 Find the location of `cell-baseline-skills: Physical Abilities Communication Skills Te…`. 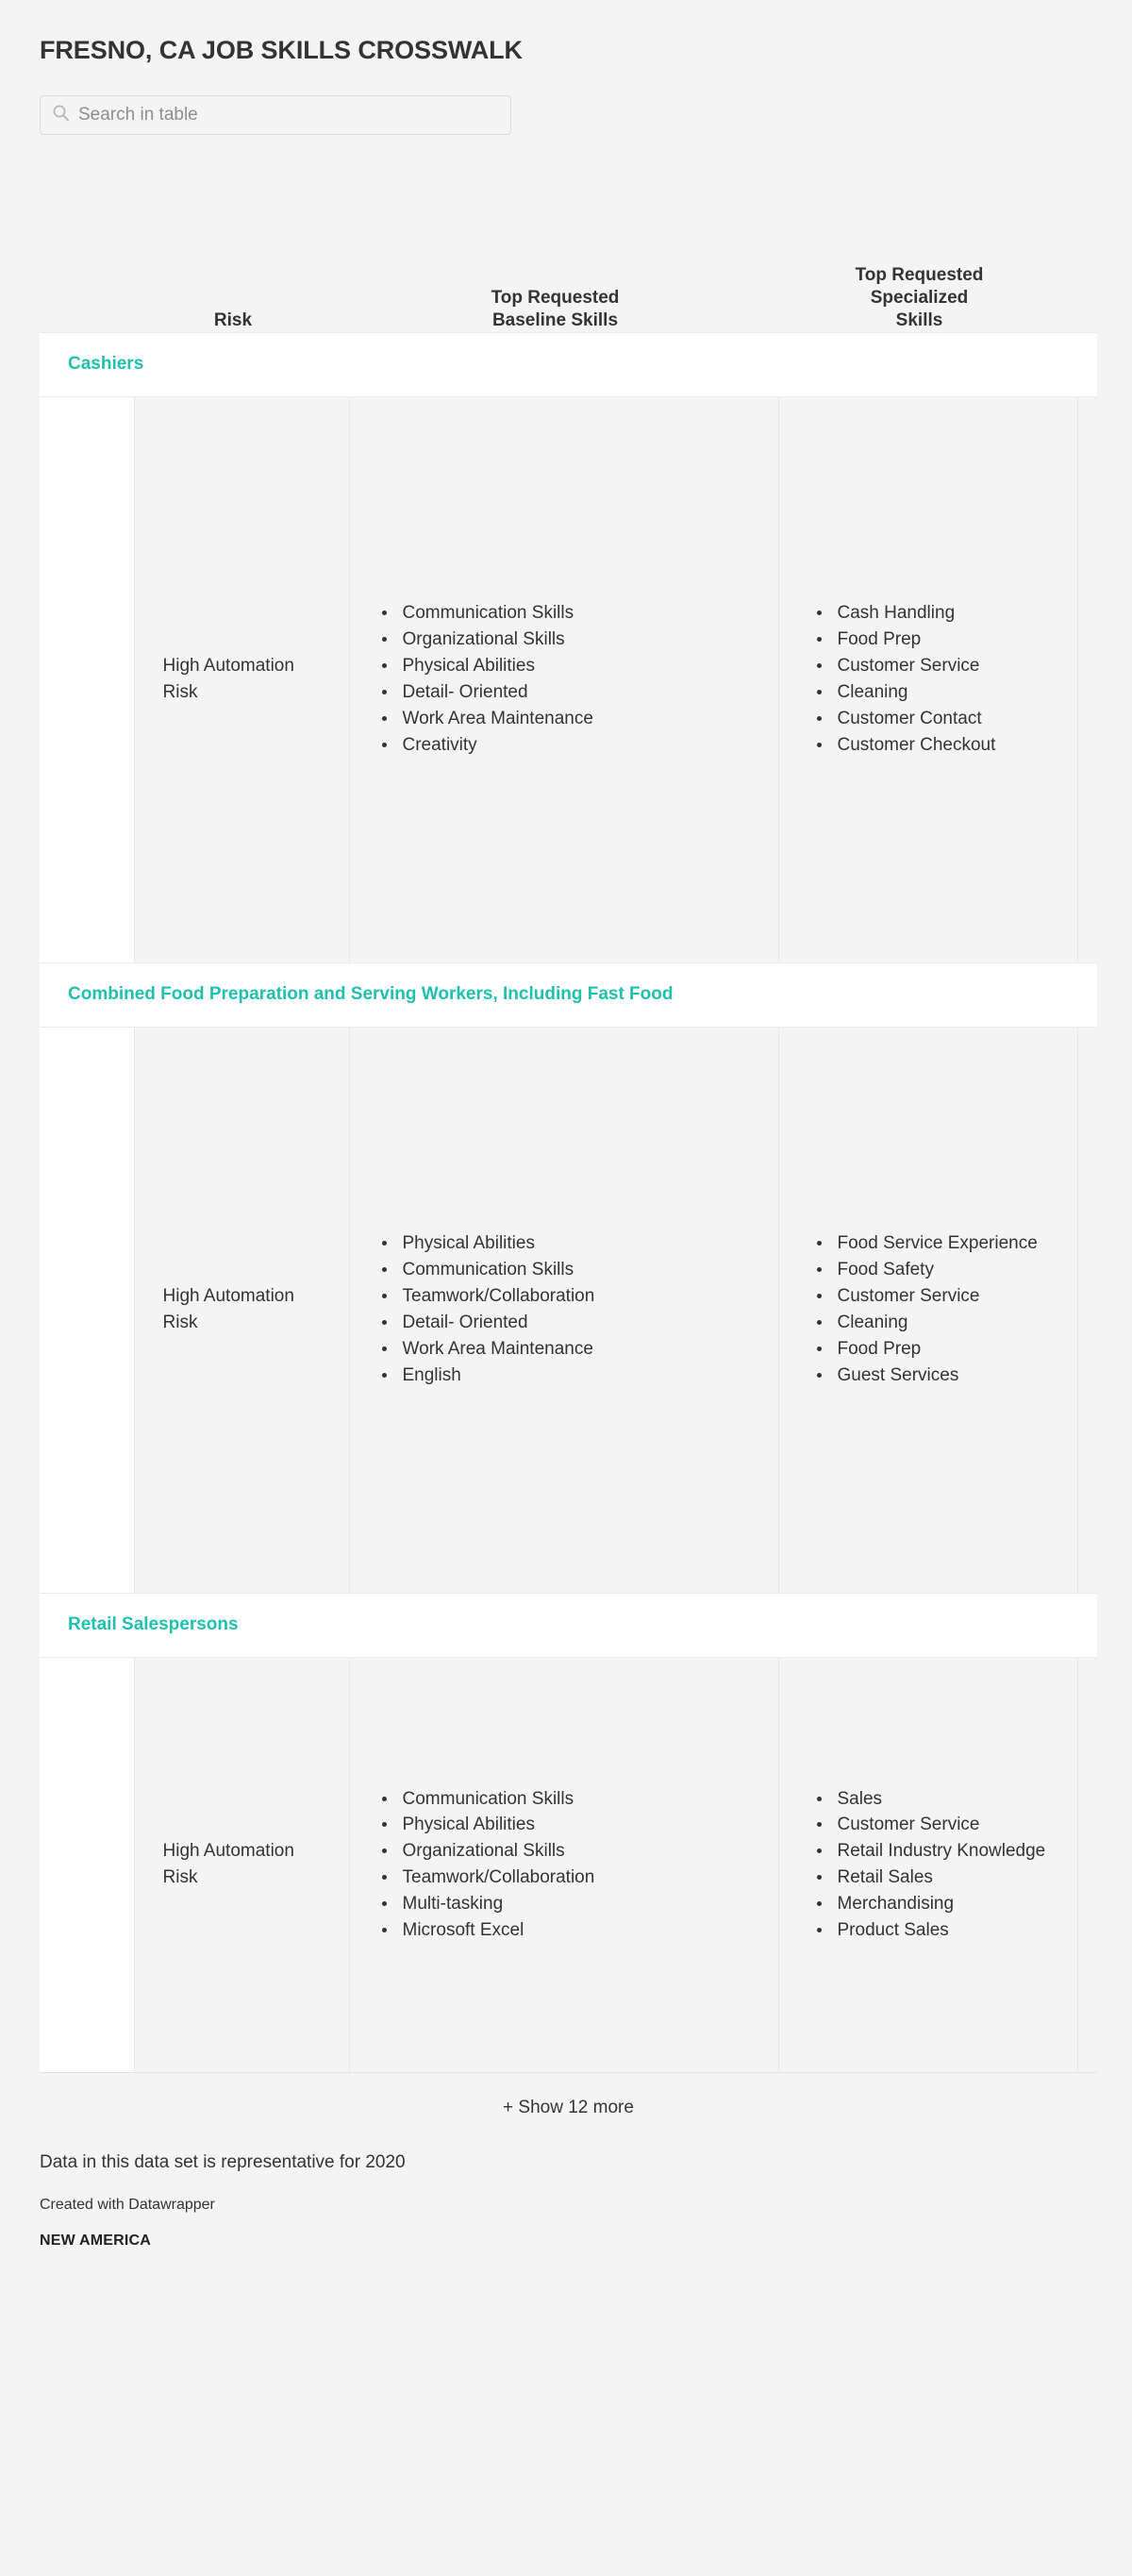

cell-baseline-skills: Physical Abilities Communication Skills Te… is located at coordinates (564, 1310).